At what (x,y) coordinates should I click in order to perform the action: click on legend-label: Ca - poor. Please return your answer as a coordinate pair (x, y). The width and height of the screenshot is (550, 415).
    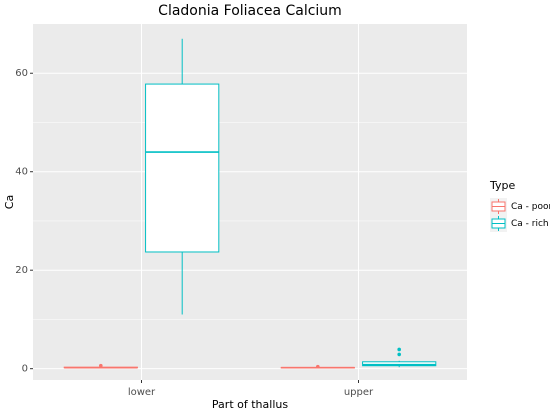
    Looking at the image, I should click on (530, 207).